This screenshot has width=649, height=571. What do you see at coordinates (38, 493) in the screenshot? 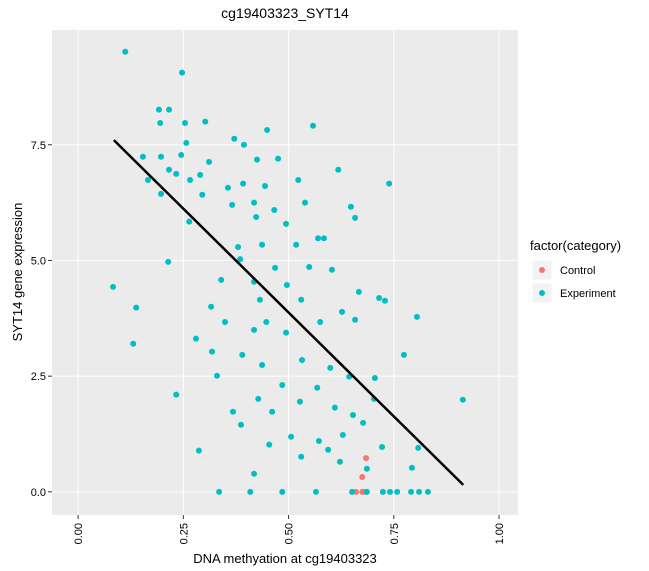
I see `y-tick-label: 0.0` at bounding box center [38, 493].